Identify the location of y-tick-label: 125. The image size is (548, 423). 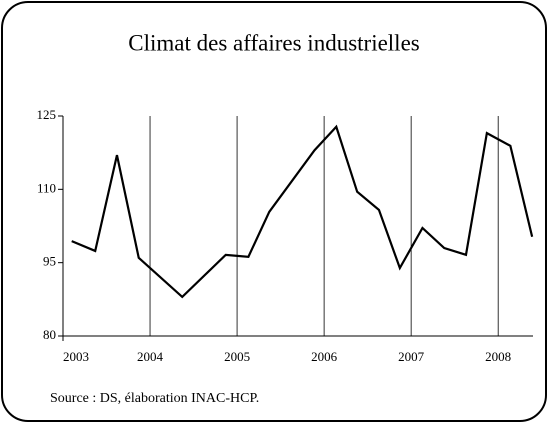
(47, 114).